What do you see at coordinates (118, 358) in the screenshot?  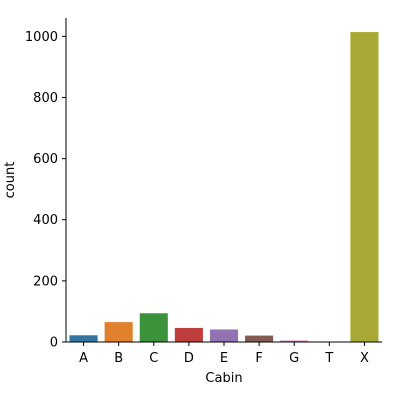 I see `x-tick-label-B: B` at bounding box center [118, 358].